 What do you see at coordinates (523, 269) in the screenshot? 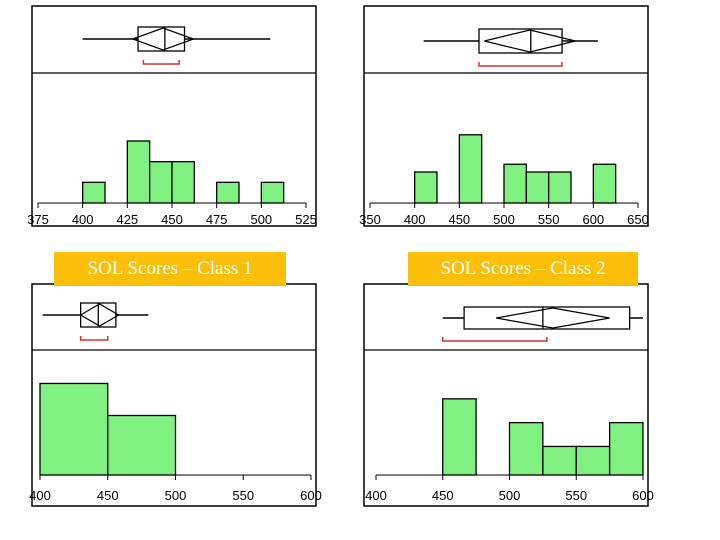
I see `banner-class-2: SOL Scores – Class 2` at bounding box center [523, 269].